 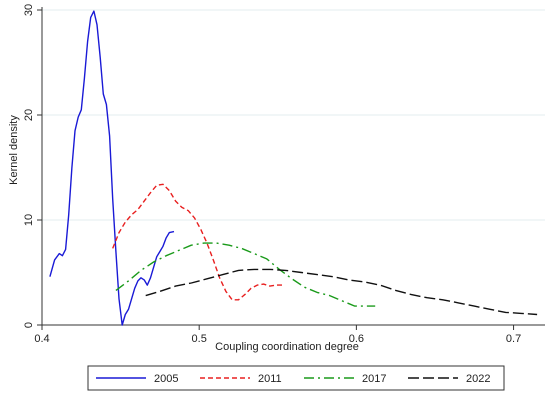 I want to click on legend-label-2011: 2011, so click(x=270, y=379).